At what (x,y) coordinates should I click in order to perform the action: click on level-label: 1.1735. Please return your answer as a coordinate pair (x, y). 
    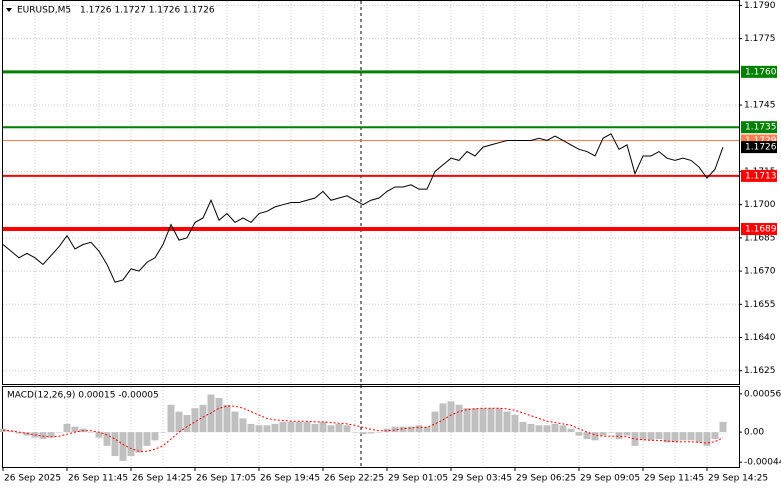
    Looking at the image, I should click on (761, 128).